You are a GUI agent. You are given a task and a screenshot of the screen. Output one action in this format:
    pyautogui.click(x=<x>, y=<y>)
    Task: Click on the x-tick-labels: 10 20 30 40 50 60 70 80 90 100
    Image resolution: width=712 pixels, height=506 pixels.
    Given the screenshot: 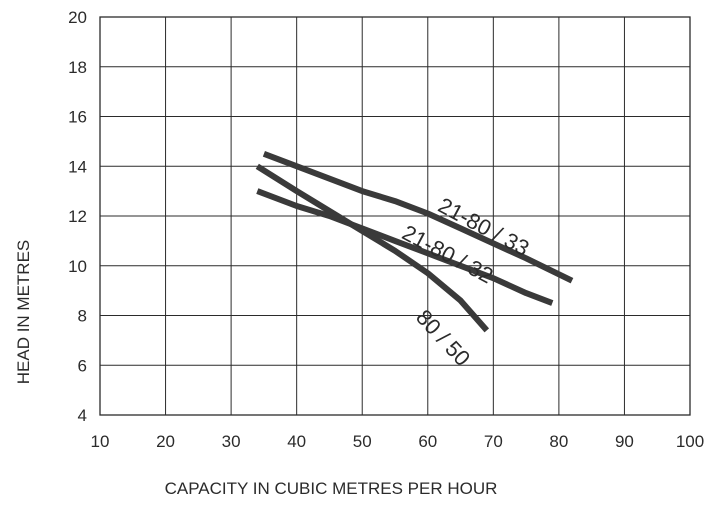 What is the action you would take?
    pyautogui.click(x=398, y=441)
    